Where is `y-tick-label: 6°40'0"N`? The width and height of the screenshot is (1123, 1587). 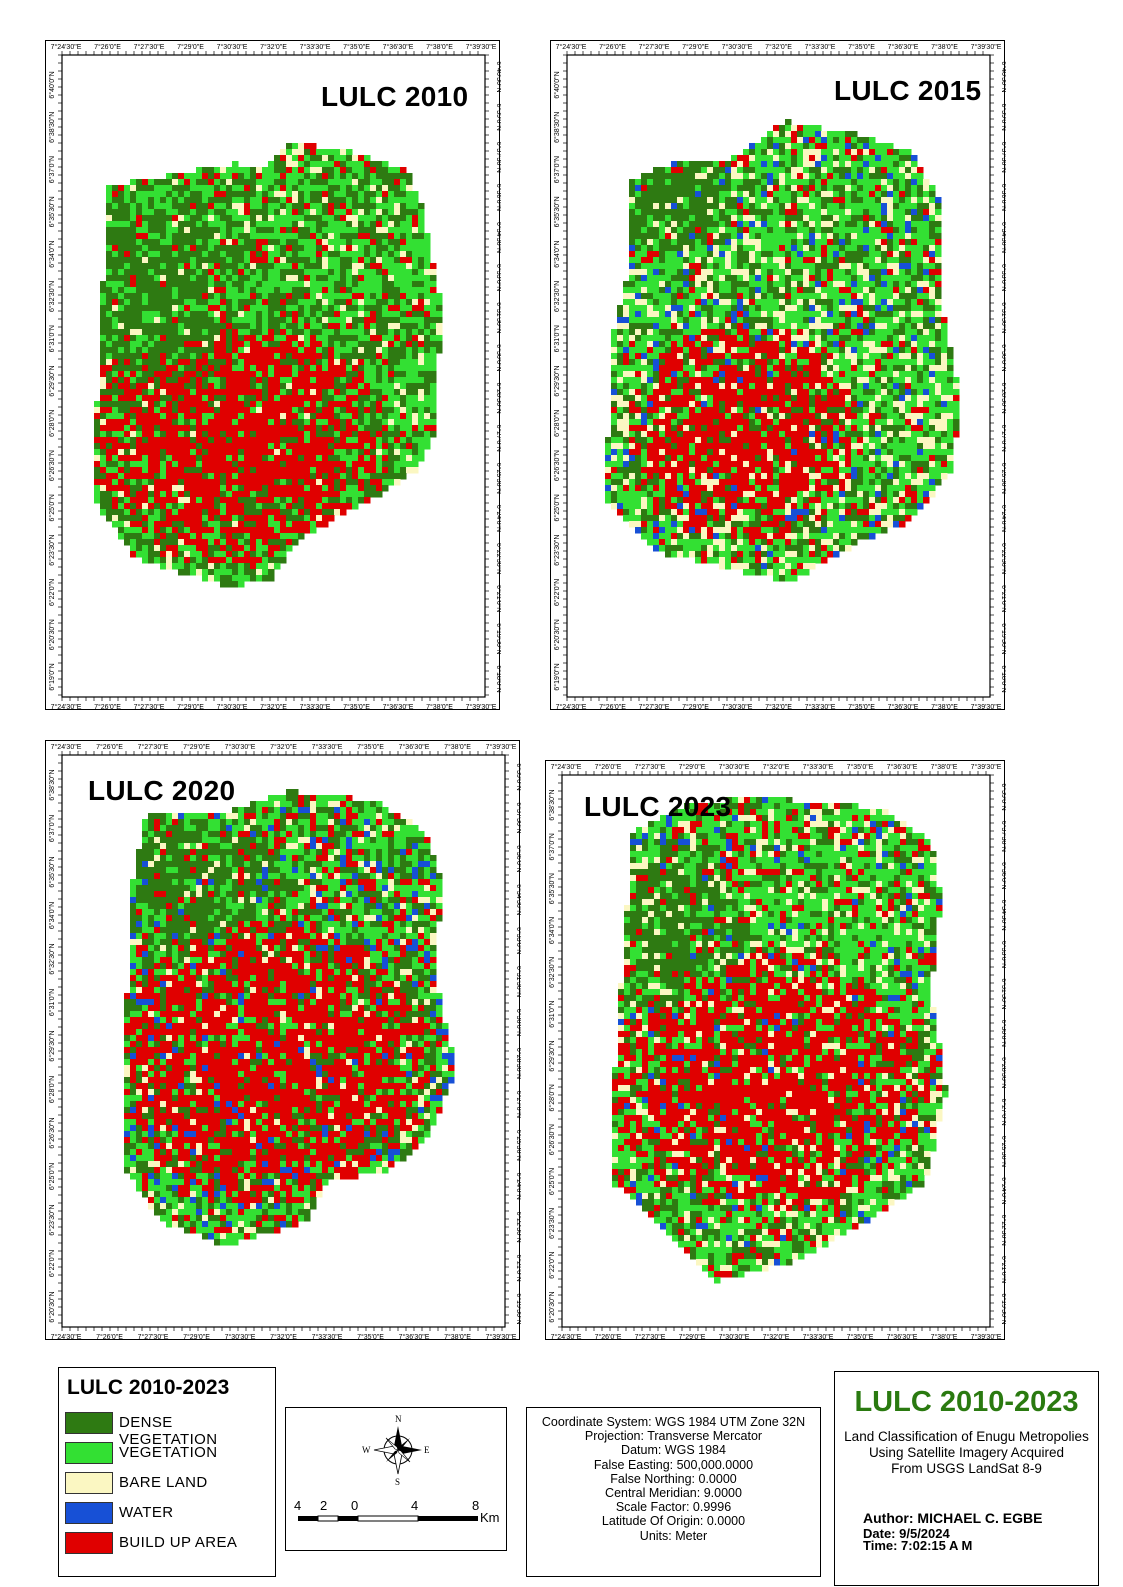
y-tick-label: 6°40'0"N is located at coordinates (52, 84).